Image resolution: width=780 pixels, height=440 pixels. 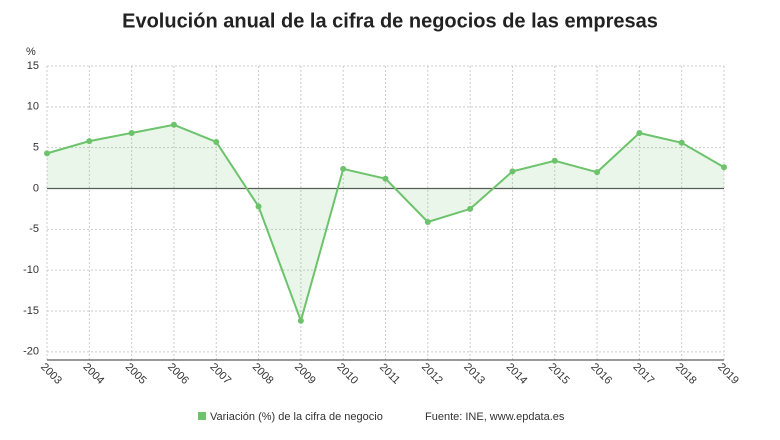 I want to click on x-tick-label: 2019, so click(x=728, y=374).